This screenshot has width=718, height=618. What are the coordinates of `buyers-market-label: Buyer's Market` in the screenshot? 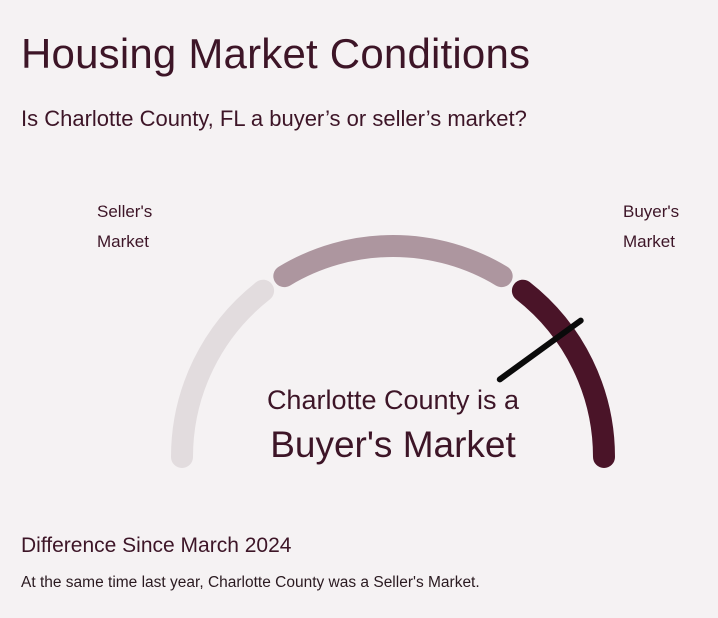 It's located at (651, 226).